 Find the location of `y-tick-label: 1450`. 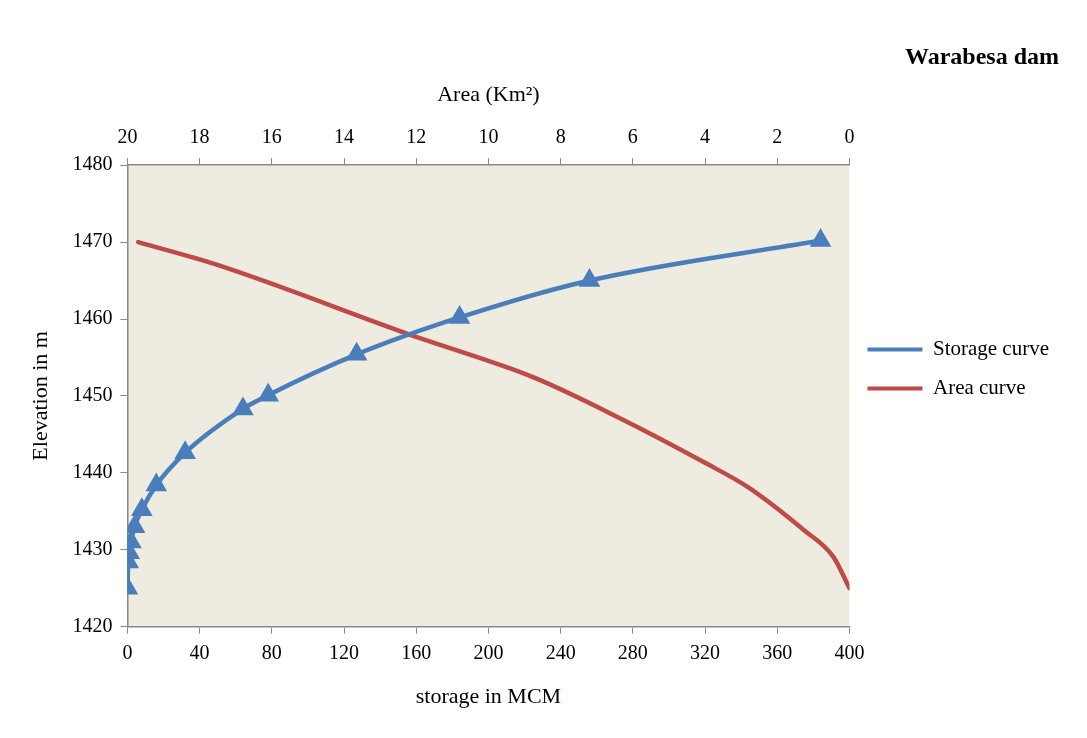

y-tick-label: 1450 is located at coordinates (92, 394).